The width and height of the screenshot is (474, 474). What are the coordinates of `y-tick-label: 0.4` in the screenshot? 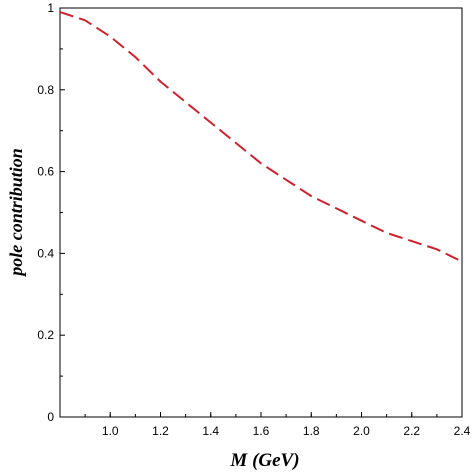 It's located at (45, 253).